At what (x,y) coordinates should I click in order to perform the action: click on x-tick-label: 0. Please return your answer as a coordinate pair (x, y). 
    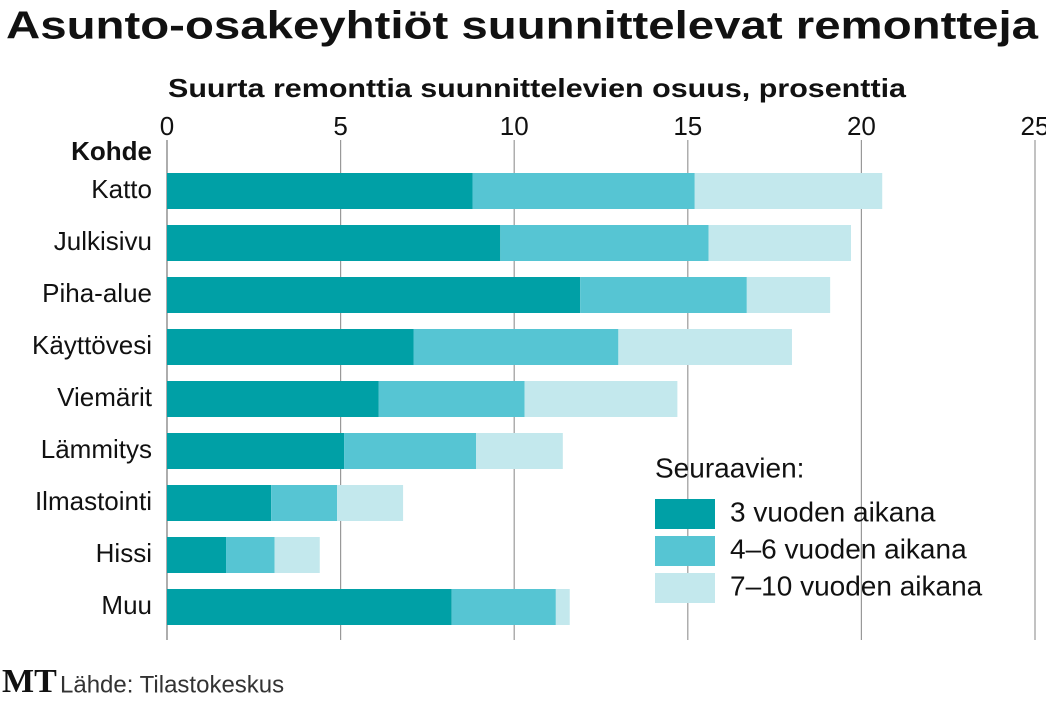
    Looking at the image, I should click on (167, 126).